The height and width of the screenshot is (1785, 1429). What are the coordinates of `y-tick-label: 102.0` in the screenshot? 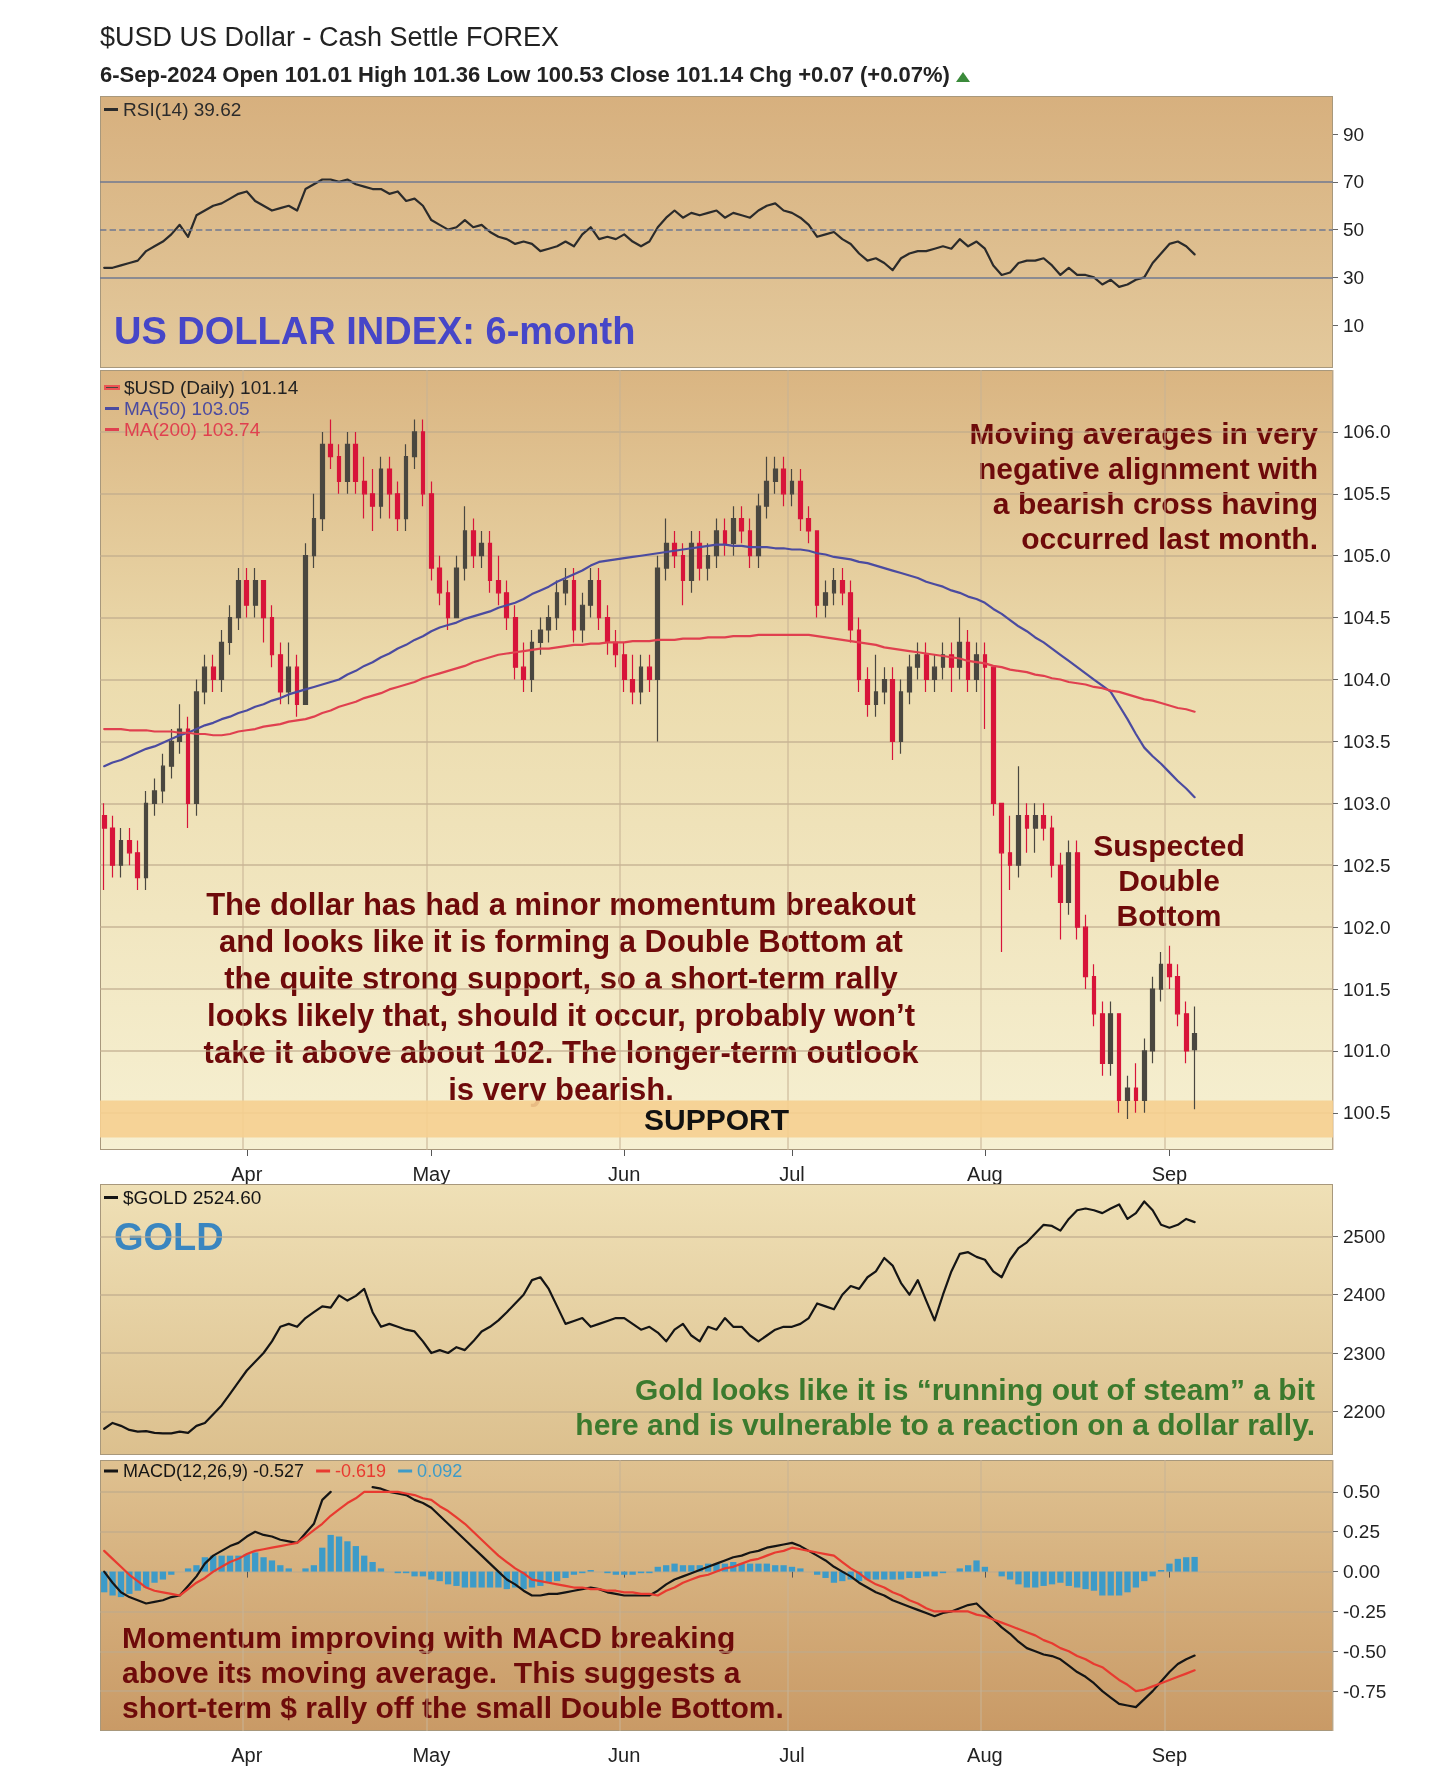 It's located at (1367, 927).